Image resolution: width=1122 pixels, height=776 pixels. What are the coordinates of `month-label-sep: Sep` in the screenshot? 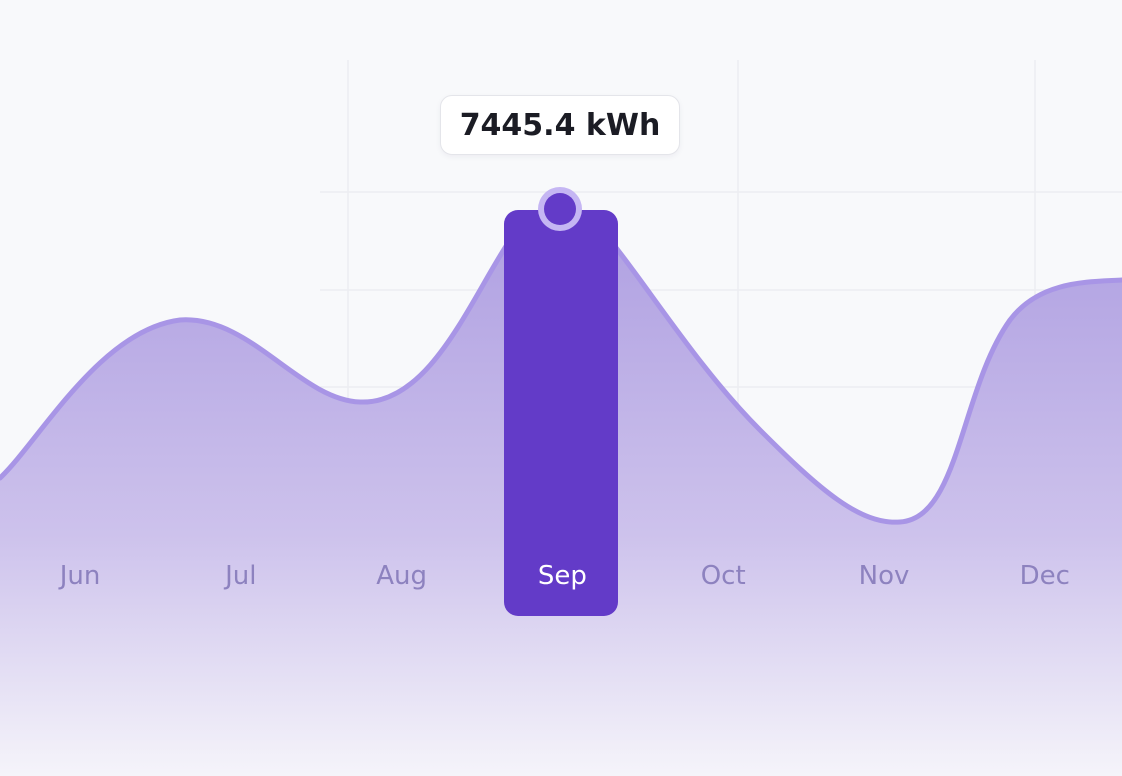 It's located at (562, 576).